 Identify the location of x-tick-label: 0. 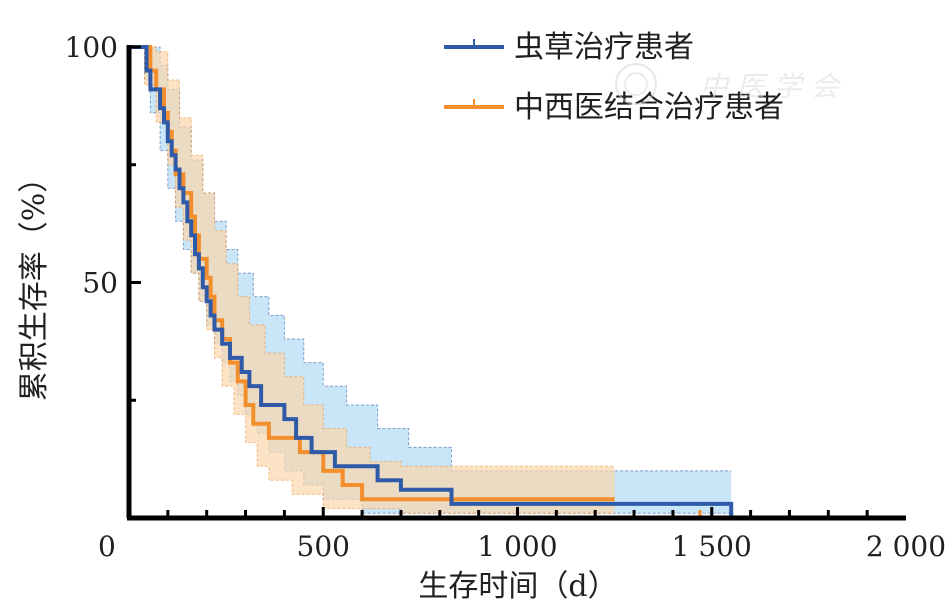
(107, 546).